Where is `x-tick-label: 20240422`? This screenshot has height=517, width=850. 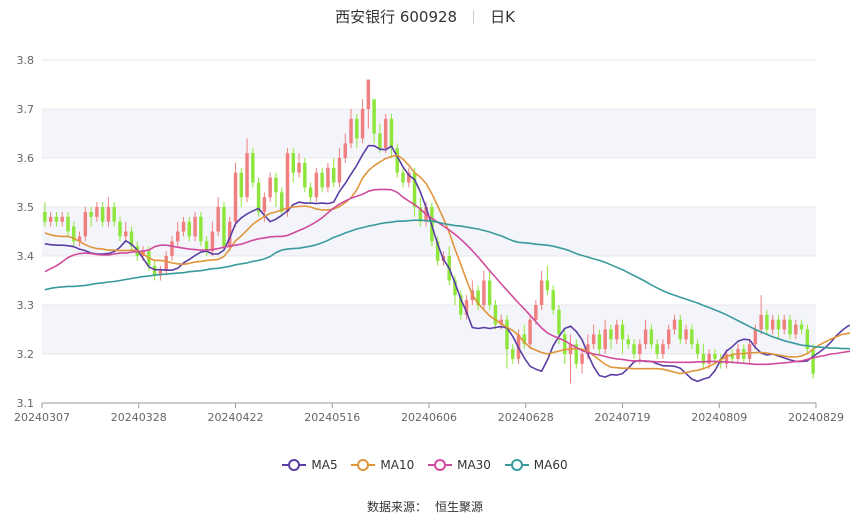
x-tick-label: 20240422 is located at coordinates (236, 417).